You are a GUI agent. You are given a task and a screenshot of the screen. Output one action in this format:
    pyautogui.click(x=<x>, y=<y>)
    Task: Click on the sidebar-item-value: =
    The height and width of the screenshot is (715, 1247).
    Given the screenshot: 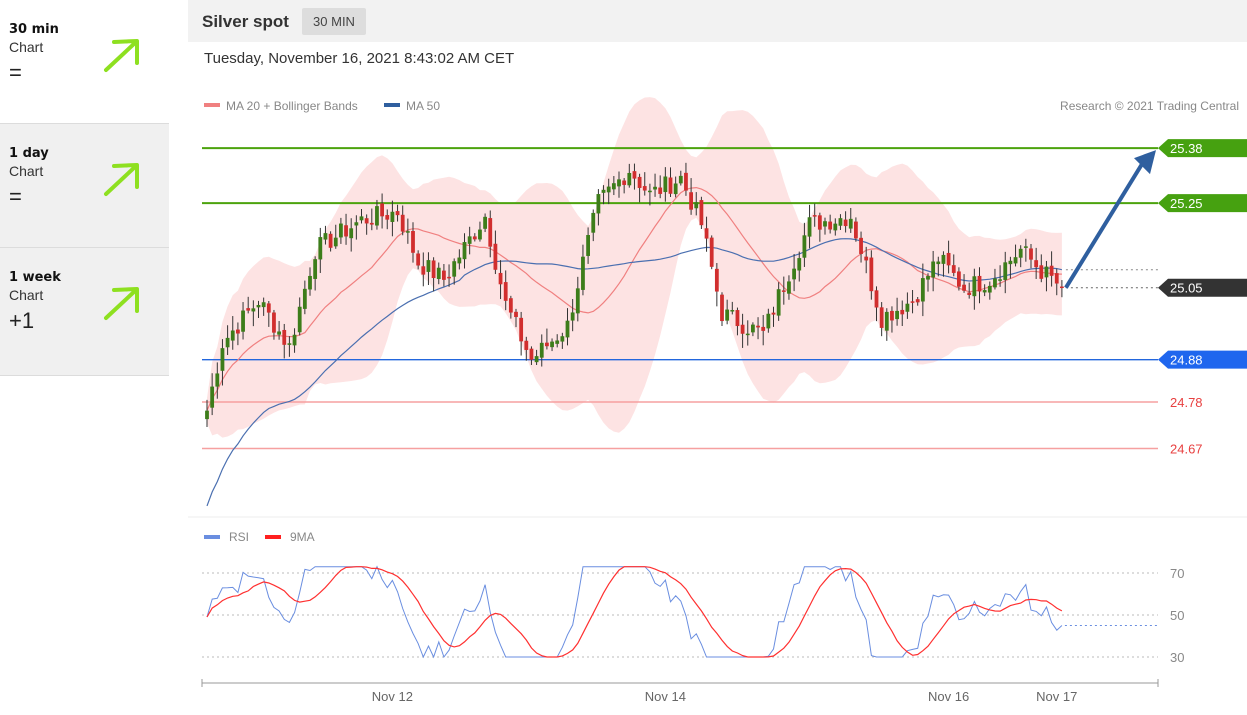 What is the action you would take?
    pyautogui.click(x=15, y=72)
    